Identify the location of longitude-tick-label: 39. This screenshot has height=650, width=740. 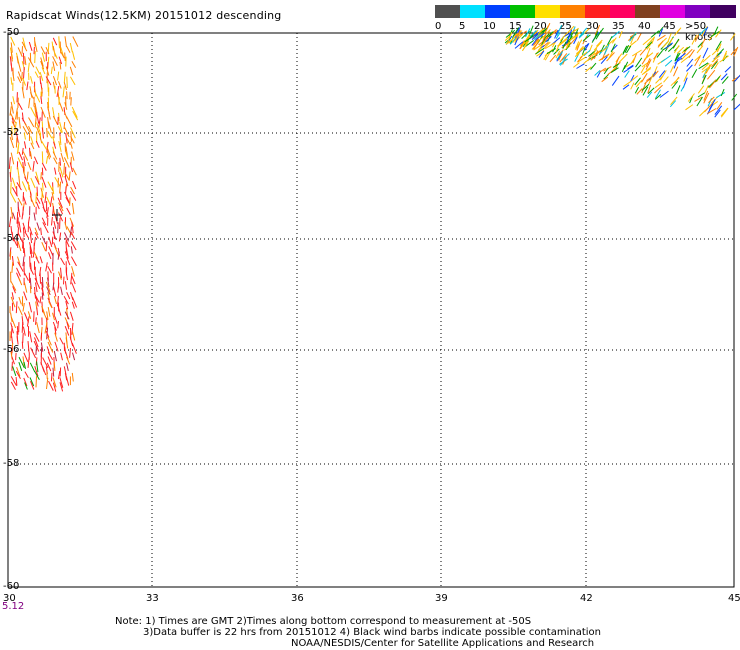
(441, 598).